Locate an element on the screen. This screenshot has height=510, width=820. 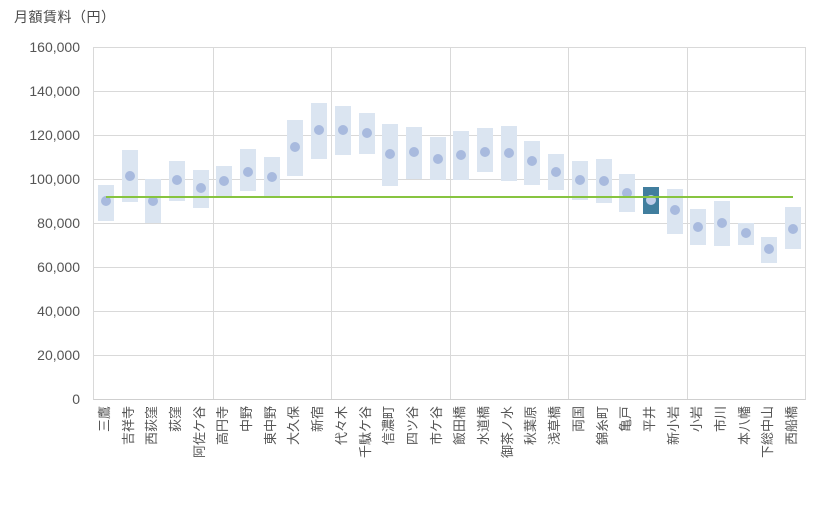
x-tick-label-text: 小岩 is located at coordinates (697, 419).